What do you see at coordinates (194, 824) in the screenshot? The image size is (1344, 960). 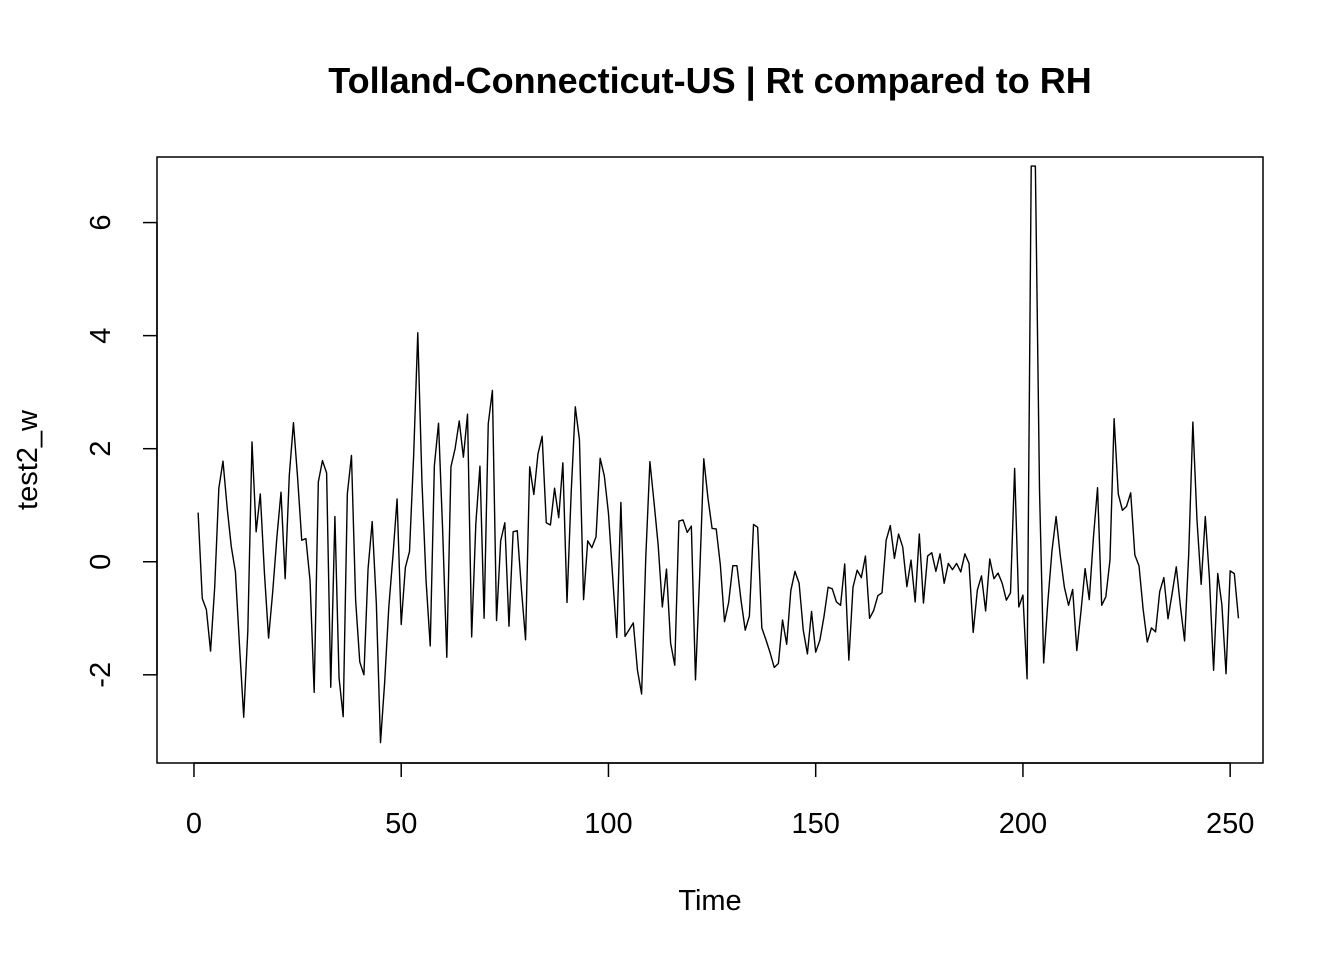 I see `x-tick-label: 0` at bounding box center [194, 824].